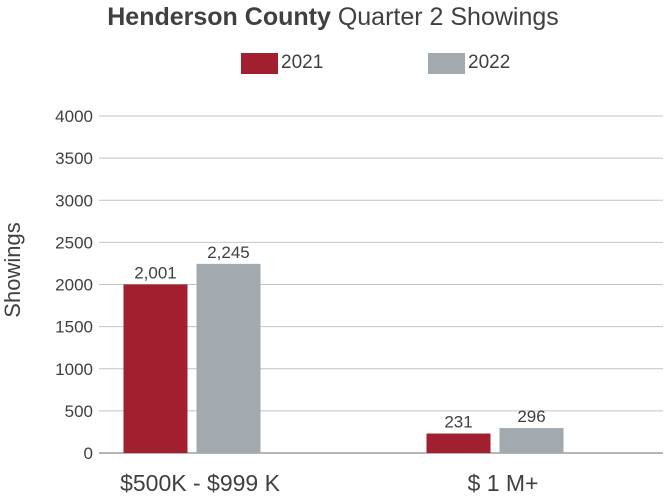 The image size is (666, 500). What do you see at coordinates (74, 242) in the screenshot?
I see `y-tick-label: 2500` at bounding box center [74, 242].